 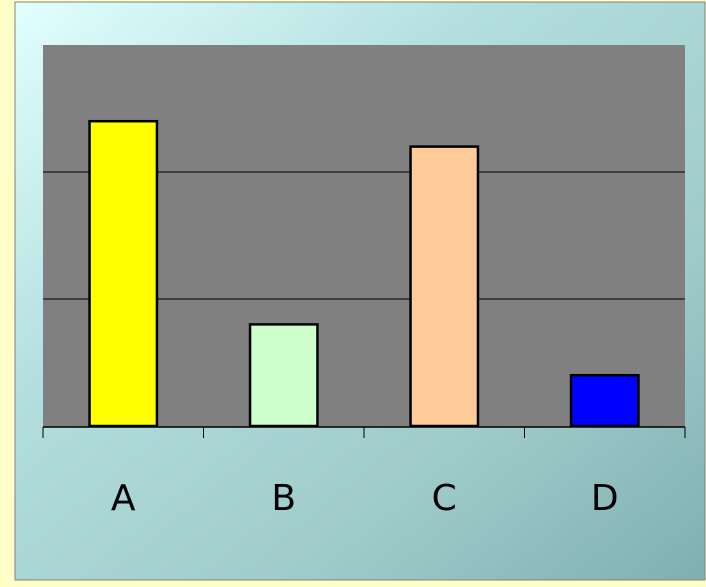 I want to click on bar-b, so click(x=283, y=375).